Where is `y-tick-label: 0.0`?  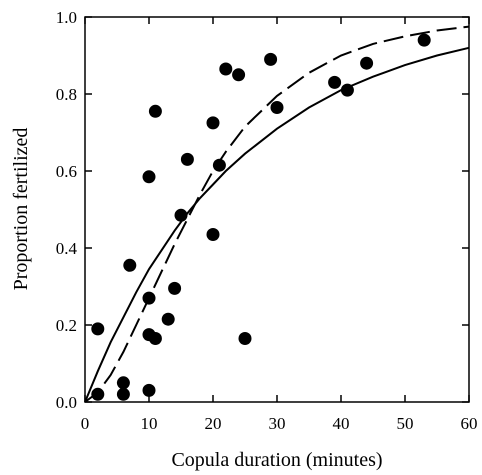 y-tick-label: 0.0 is located at coordinates (66, 402).